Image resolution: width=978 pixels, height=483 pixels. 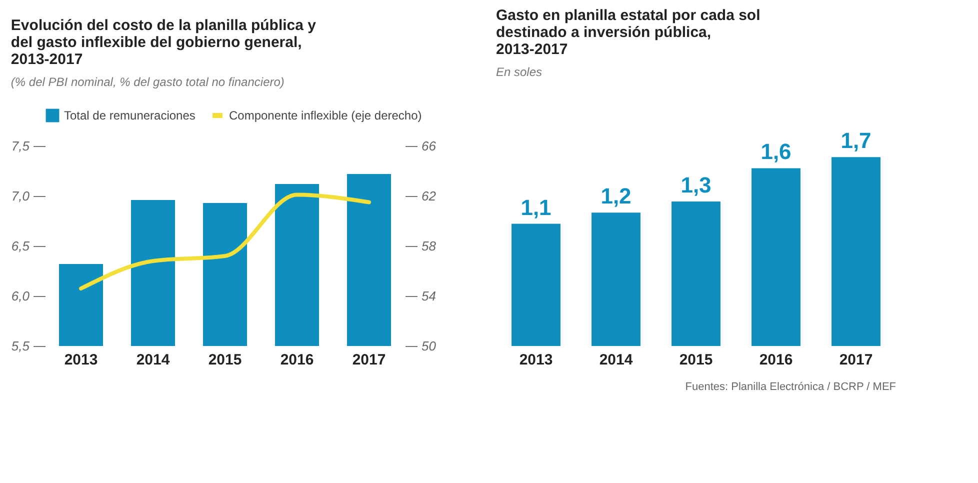 I want to click on chart-subtitle: En soles, so click(x=519, y=72).